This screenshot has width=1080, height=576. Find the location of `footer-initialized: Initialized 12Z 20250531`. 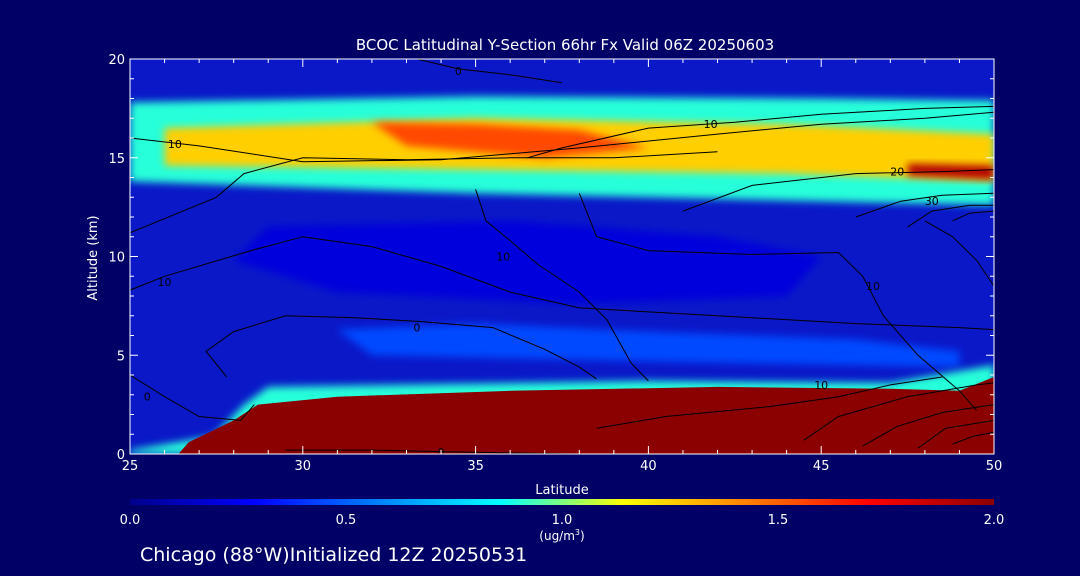

footer-initialized: Initialized 12Z 20250531 is located at coordinates (409, 555).